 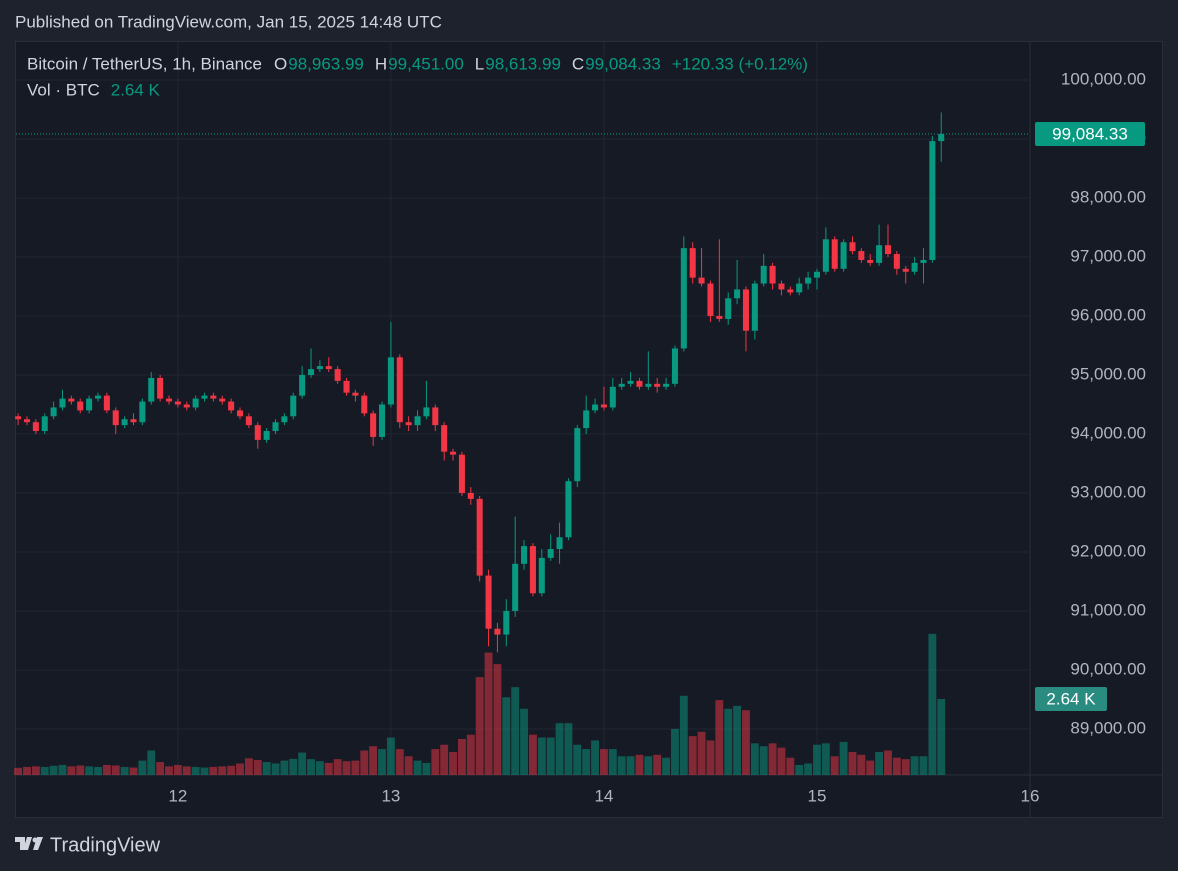 What do you see at coordinates (177, 795) in the screenshot?
I see `x-tick-label: 12` at bounding box center [177, 795].